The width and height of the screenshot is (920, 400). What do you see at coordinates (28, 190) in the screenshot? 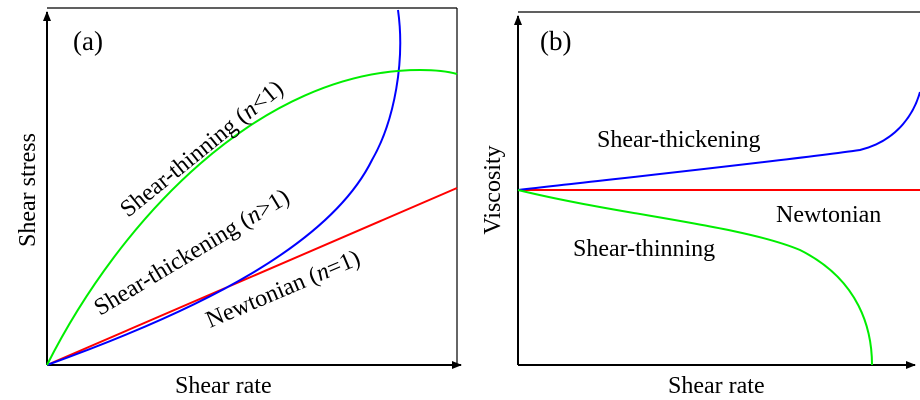
I see `panel-a-y-label: Shear stress` at bounding box center [28, 190].